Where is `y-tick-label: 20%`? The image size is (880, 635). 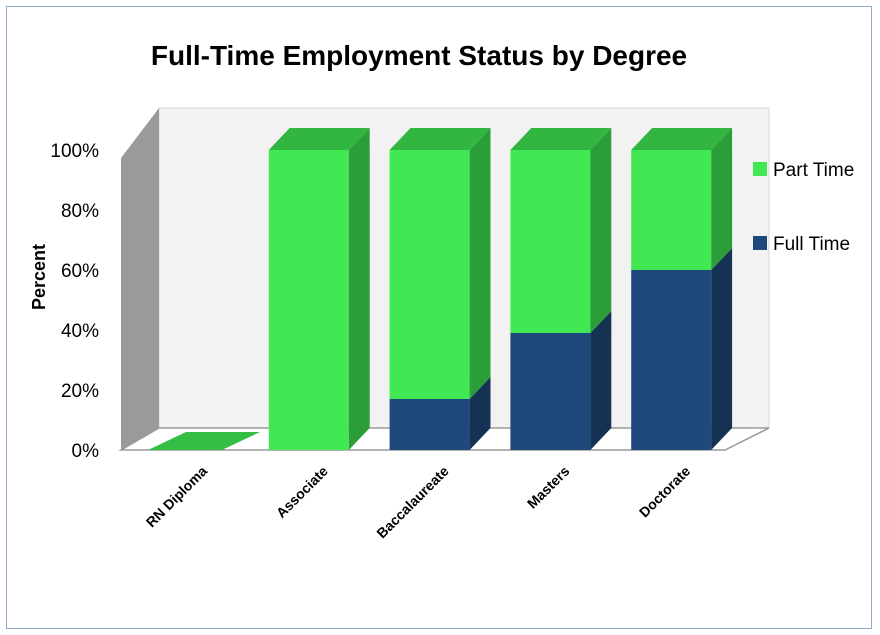 y-tick-label: 20% is located at coordinates (80, 391).